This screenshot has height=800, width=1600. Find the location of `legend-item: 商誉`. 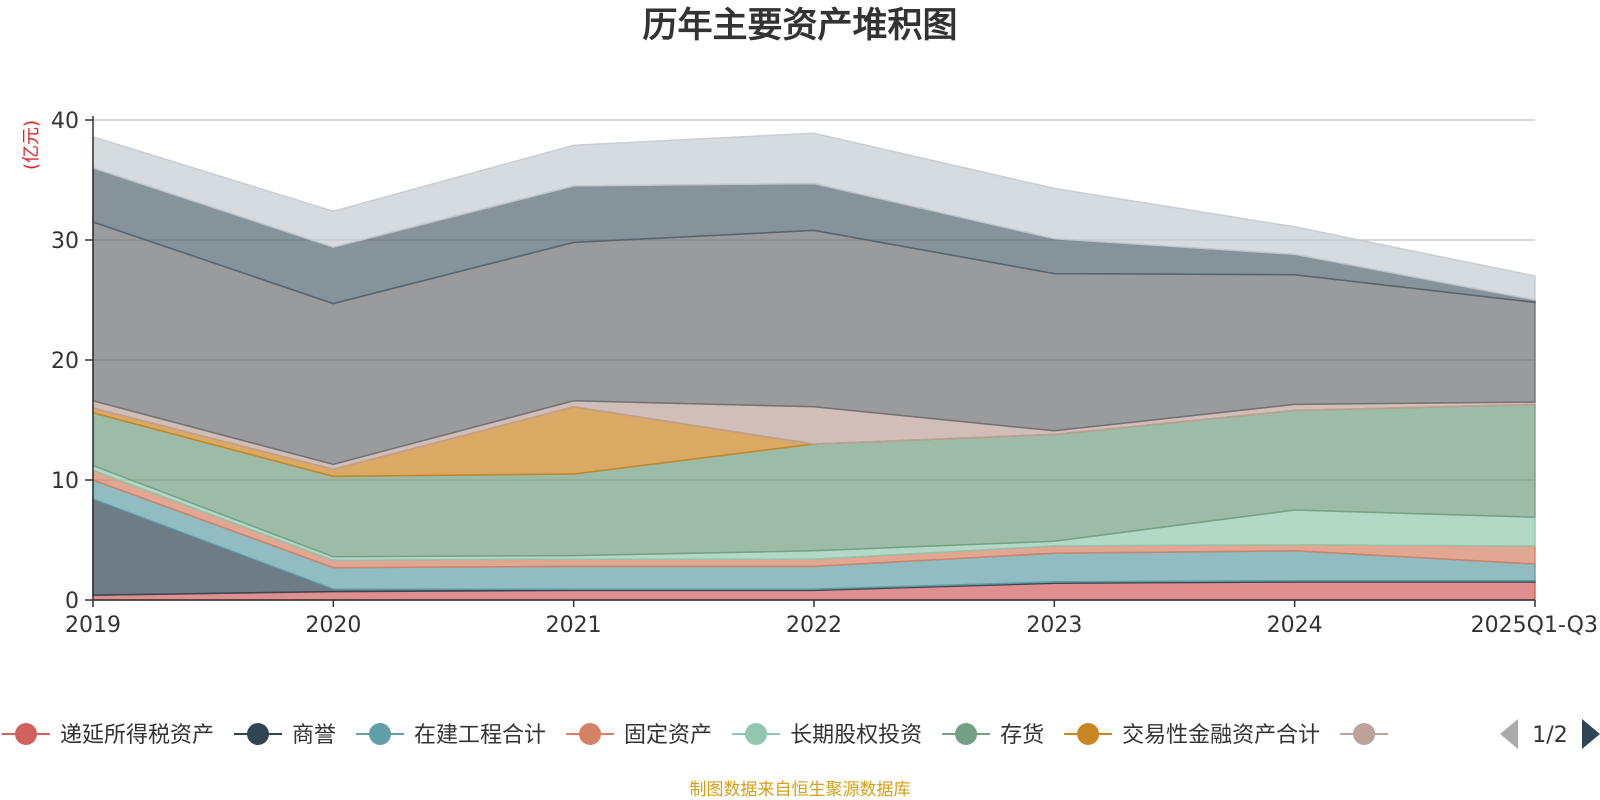

legend-item: 商誉 is located at coordinates (285, 735).